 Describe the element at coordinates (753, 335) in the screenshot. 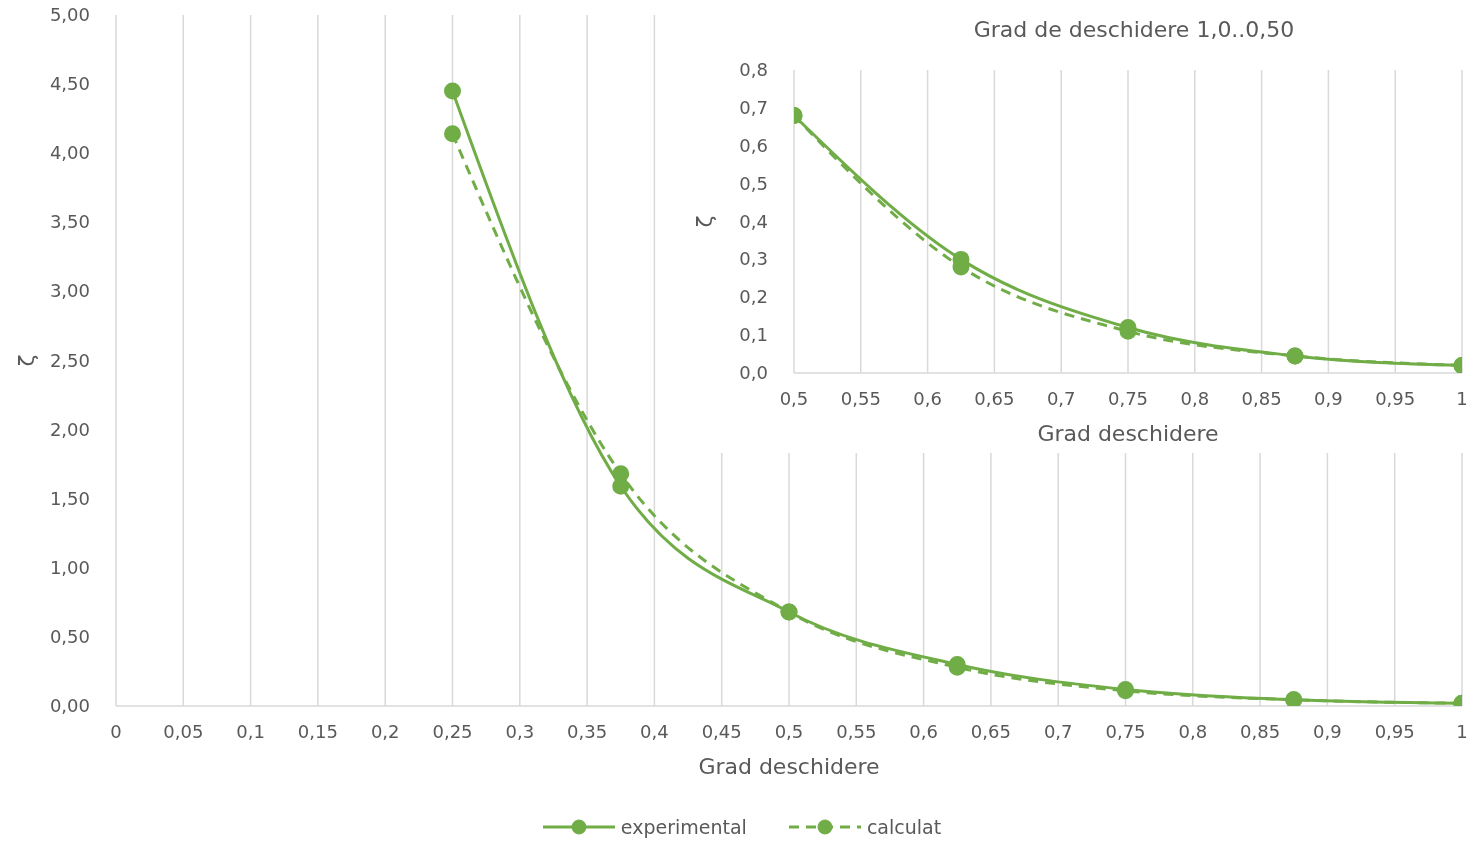

I see `y-tick-label: 0,1` at that location.